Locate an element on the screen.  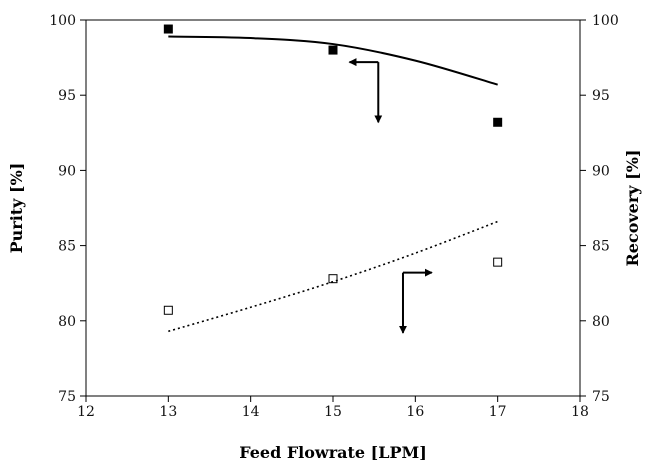
y-left-tick-label: 90 is located at coordinates (67, 171).